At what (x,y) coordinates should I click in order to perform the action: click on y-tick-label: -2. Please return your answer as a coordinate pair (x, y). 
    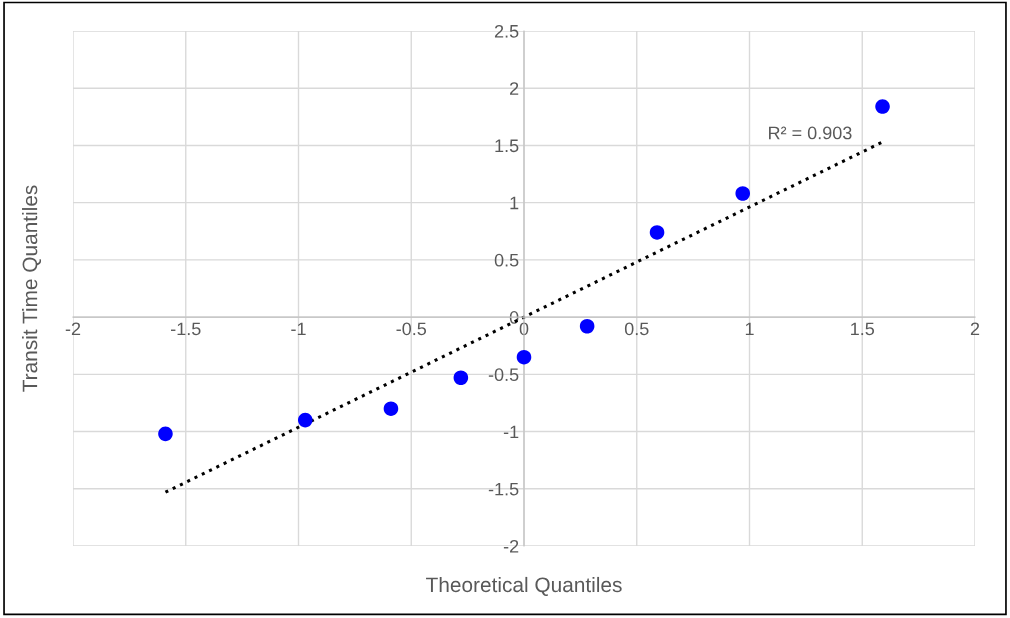
    Looking at the image, I should click on (511, 546).